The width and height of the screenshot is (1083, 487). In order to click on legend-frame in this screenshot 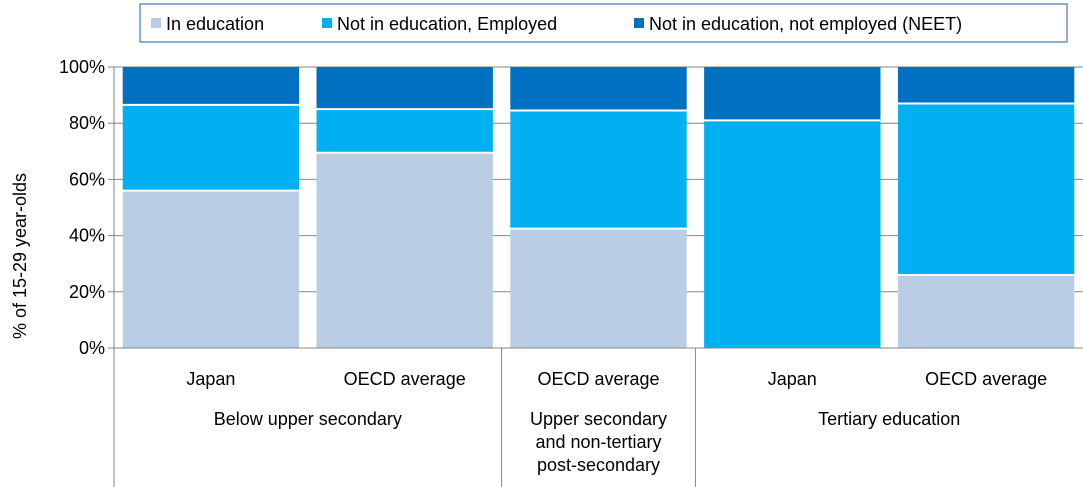, I will do `click(603, 23)`.